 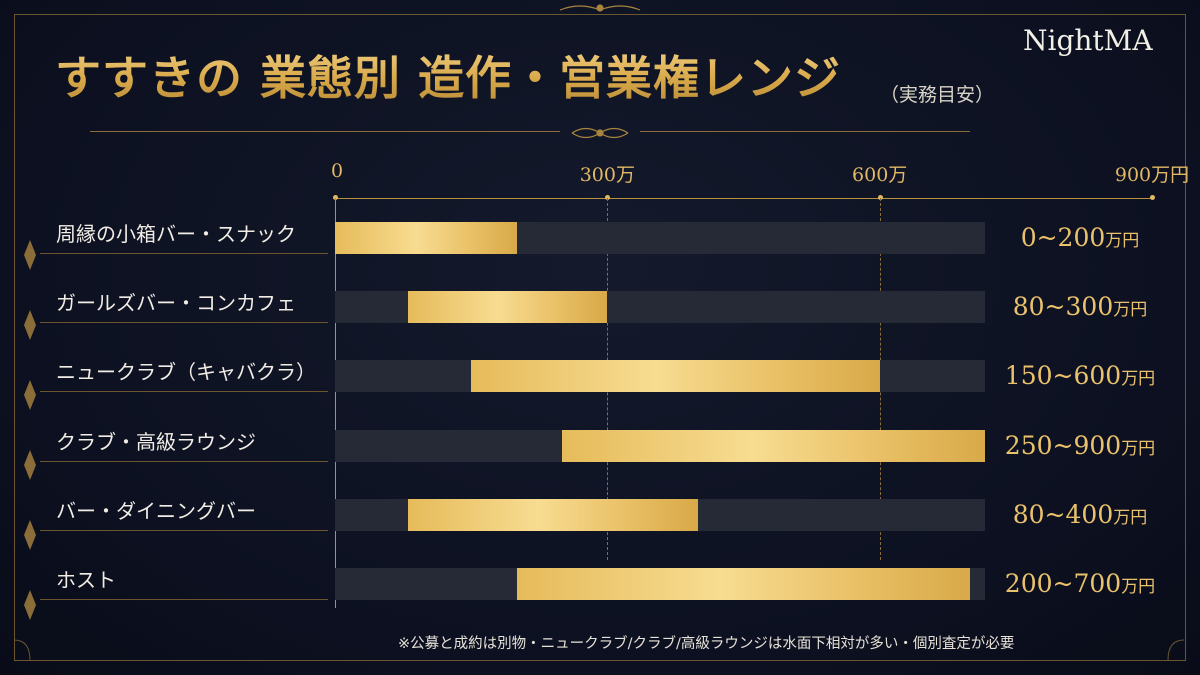 I want to click on range-value-label: 200~700万円, so click(x=1080, y=583).